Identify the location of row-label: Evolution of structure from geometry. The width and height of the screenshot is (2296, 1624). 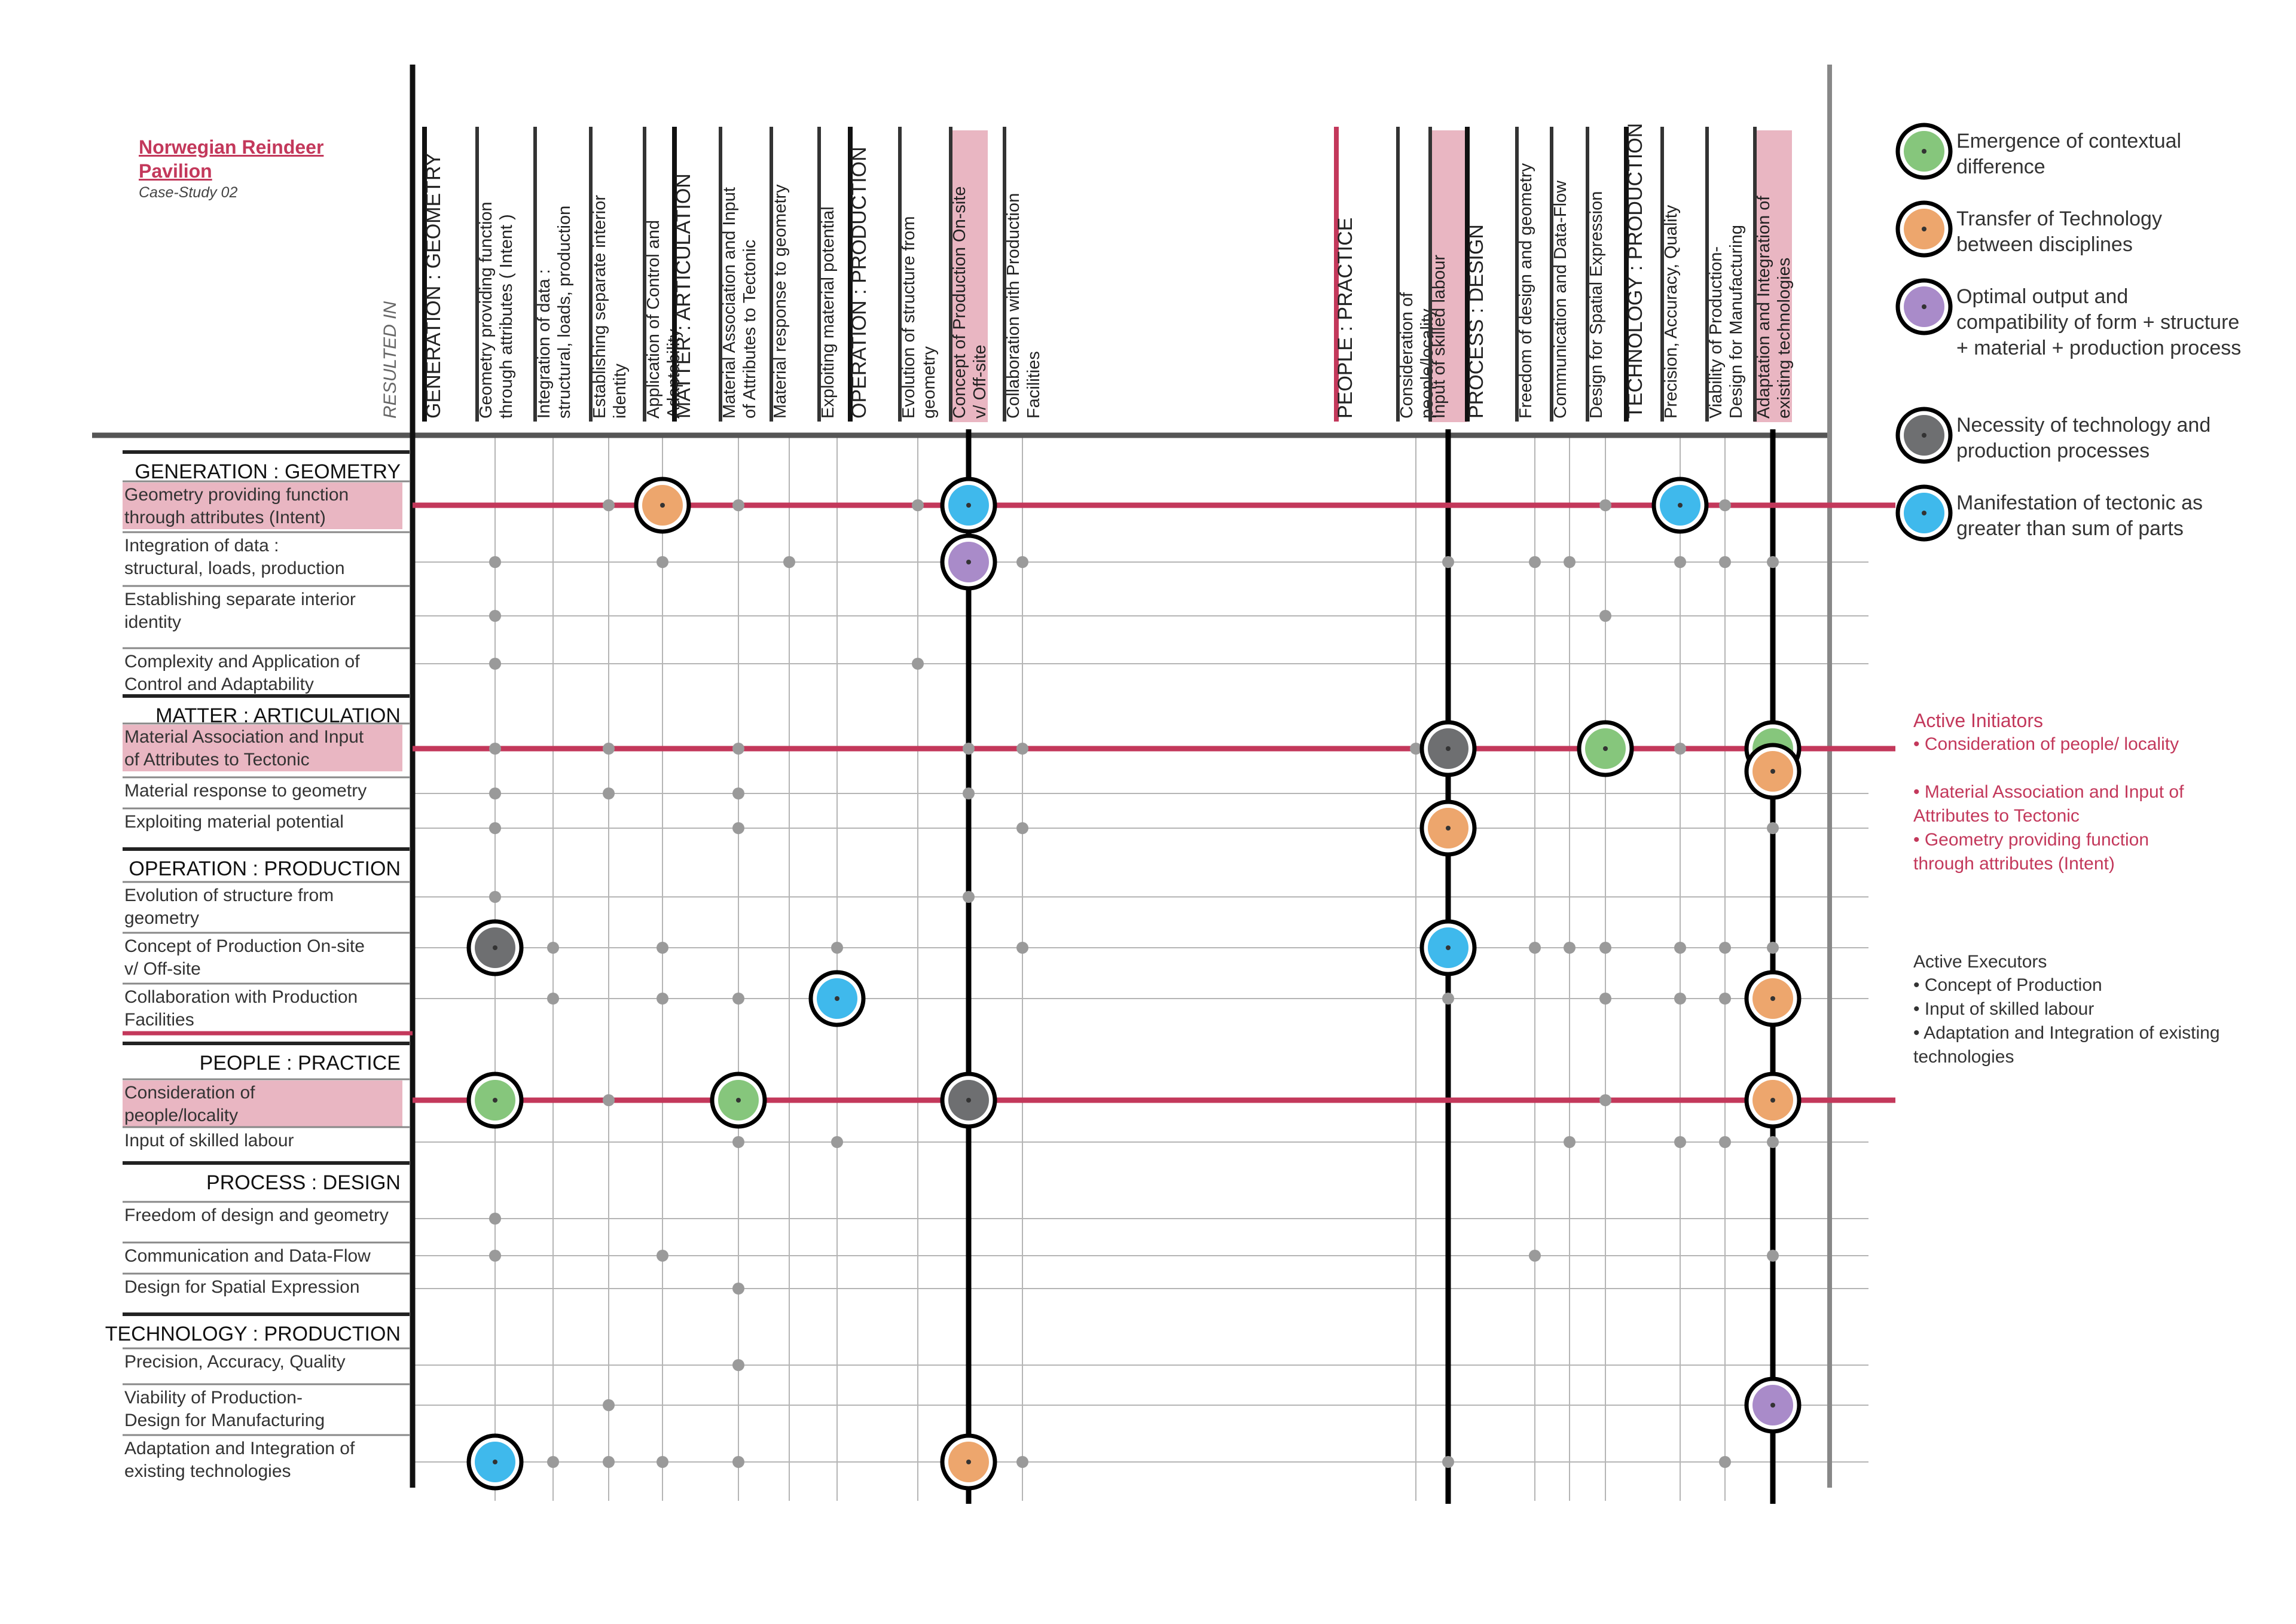
(229, 907).